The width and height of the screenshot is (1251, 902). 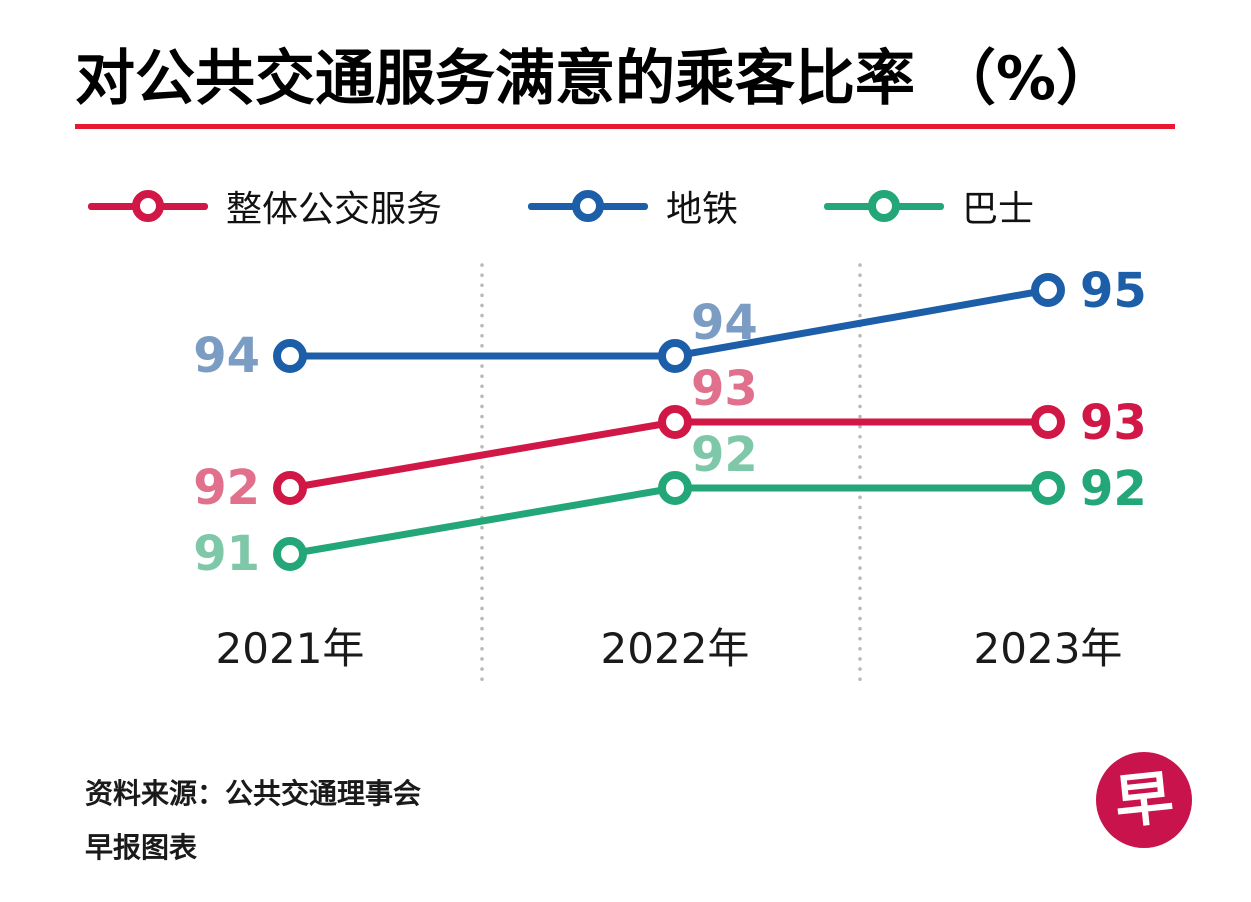 What do you see at coordinates (334, 209) in the screenshot?
I see `legend-label-overall-service: 整体公交服务` at bounding box center [334, 209].